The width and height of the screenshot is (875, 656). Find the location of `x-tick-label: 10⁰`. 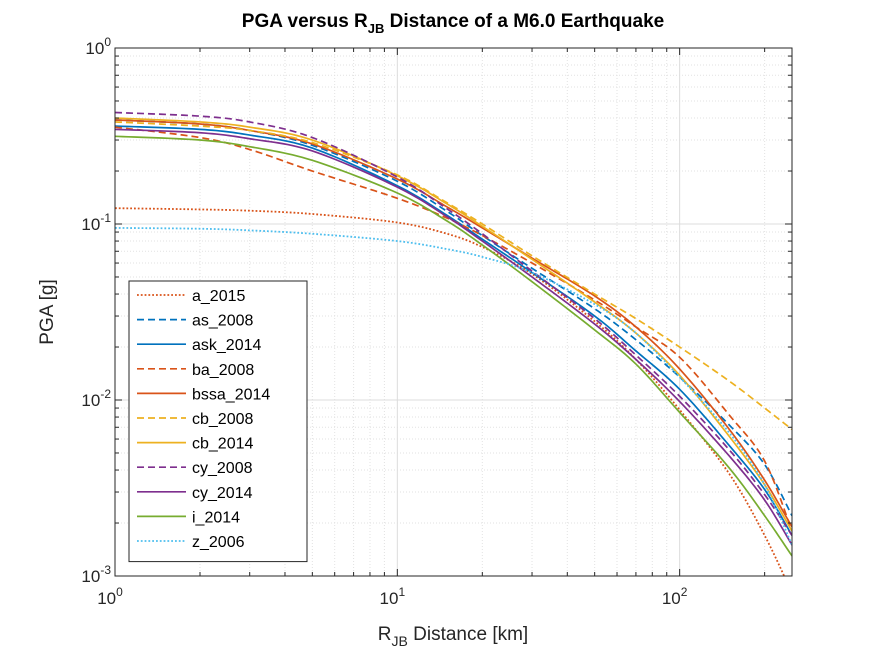

x-tick-label: 10⁰ is located at coordinates (110, 596).